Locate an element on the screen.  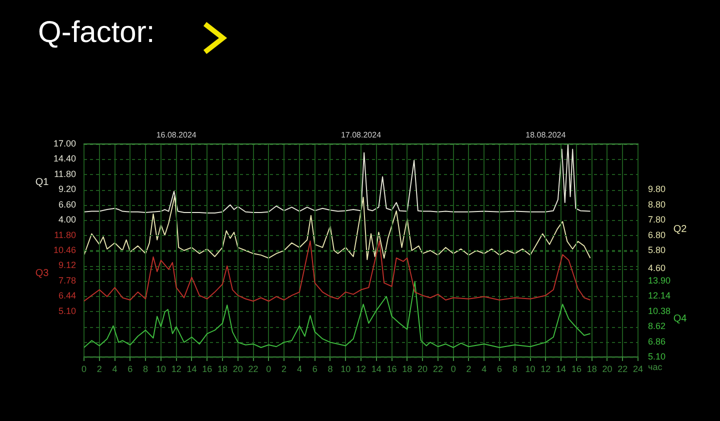
y2-axis-title: Q2 is located at coordinates (680, 229).